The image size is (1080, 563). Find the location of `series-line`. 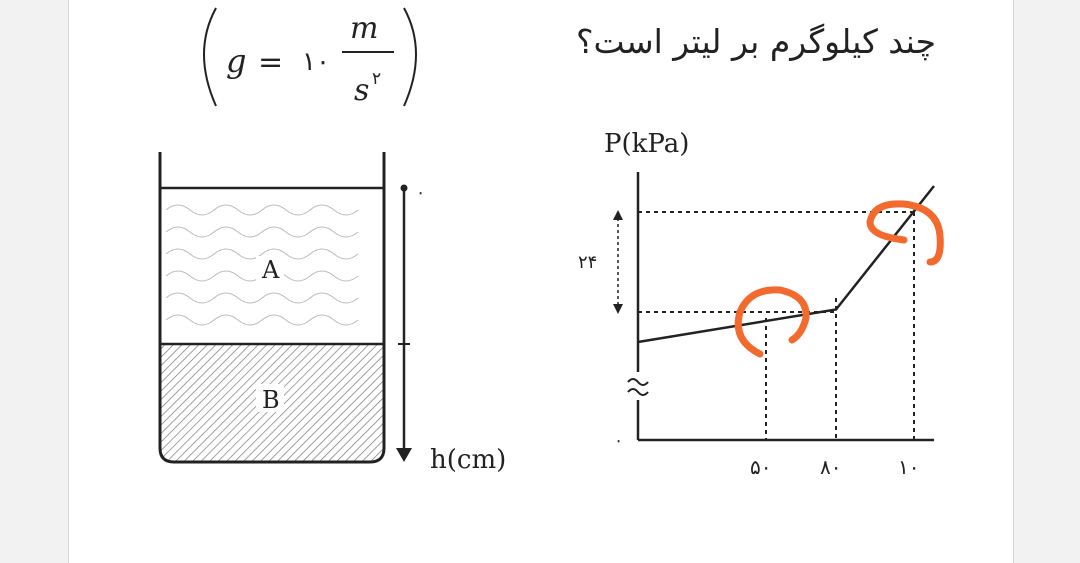

series-line is located at coordinates (786, 264).